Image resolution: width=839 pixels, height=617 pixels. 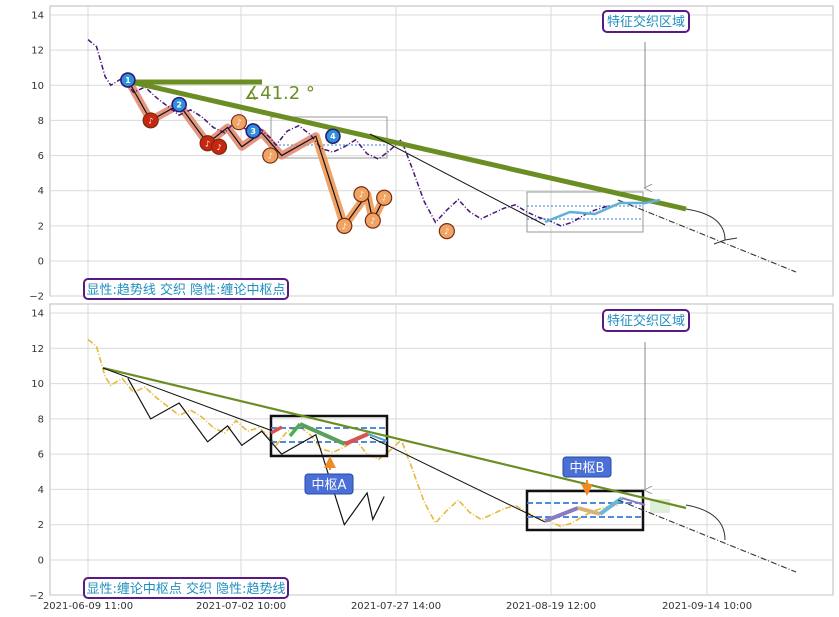 I want to click on bottom-trend-extension, so click(x=707, y=536).